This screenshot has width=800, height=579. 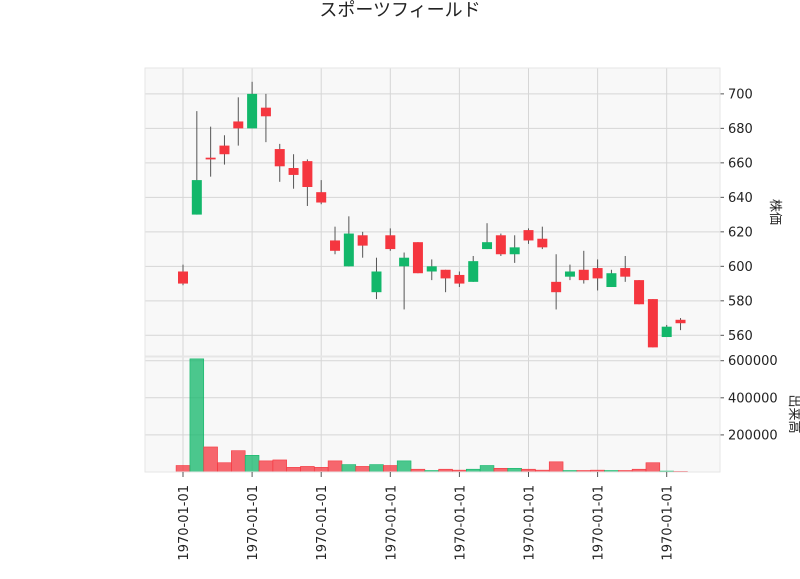 What do you see at coordinates (740, 301) in the screenshot?
I see `price-tick-label: 580` at bounding box center [740, 301].